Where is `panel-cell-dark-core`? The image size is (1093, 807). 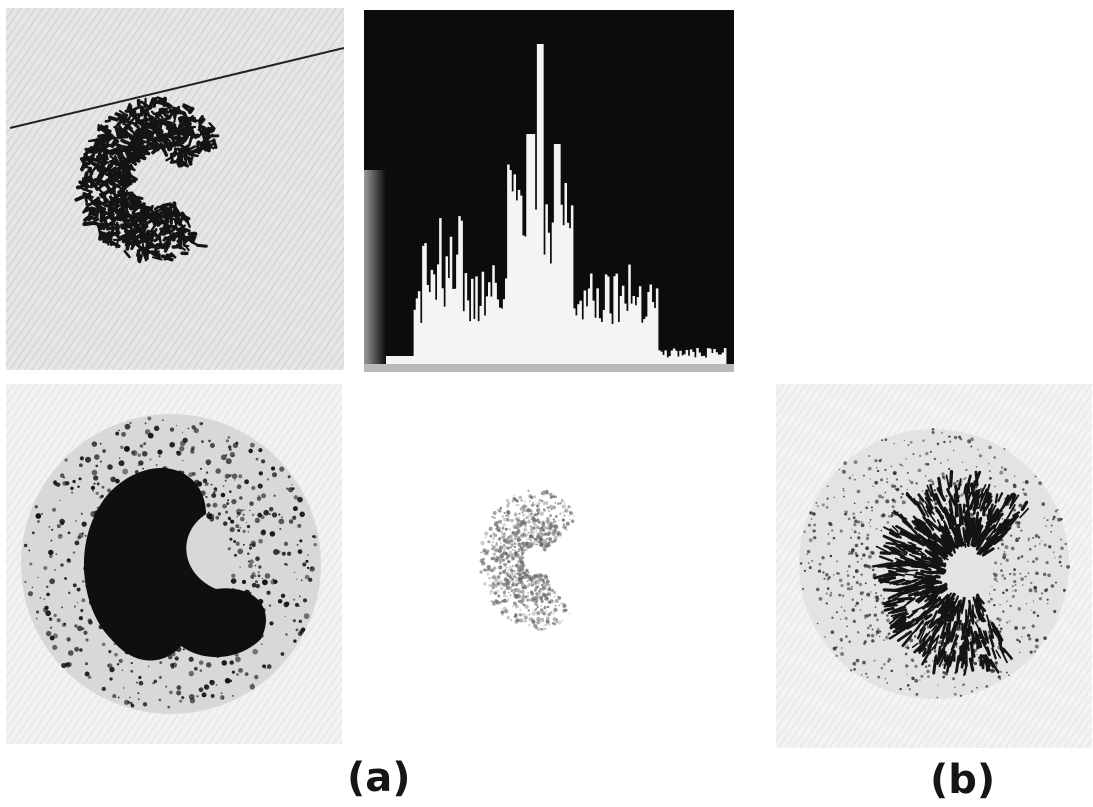 panel-cell-dark-core is located at coordinates (174, 564).